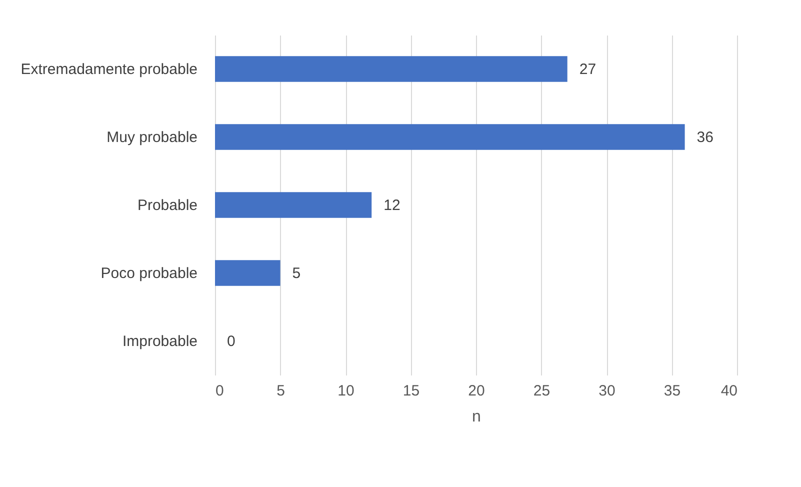  Describe the element at coordinates (152, 137) in the screenshot. I see `y-tick-label: Muy probable` at that location.